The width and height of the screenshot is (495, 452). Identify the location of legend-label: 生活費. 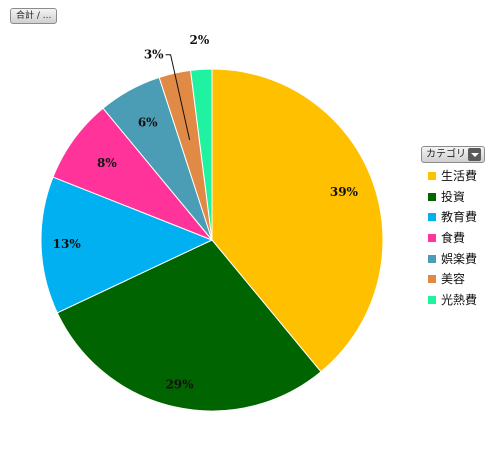
(459, 176).